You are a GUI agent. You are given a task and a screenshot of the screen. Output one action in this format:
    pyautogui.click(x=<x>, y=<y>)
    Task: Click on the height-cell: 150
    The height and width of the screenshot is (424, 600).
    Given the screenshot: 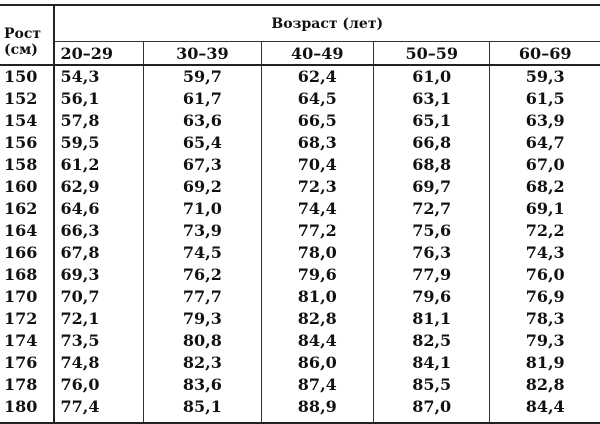 What is the action you would take?
    pyautogui.click(x=27, y=76)
    